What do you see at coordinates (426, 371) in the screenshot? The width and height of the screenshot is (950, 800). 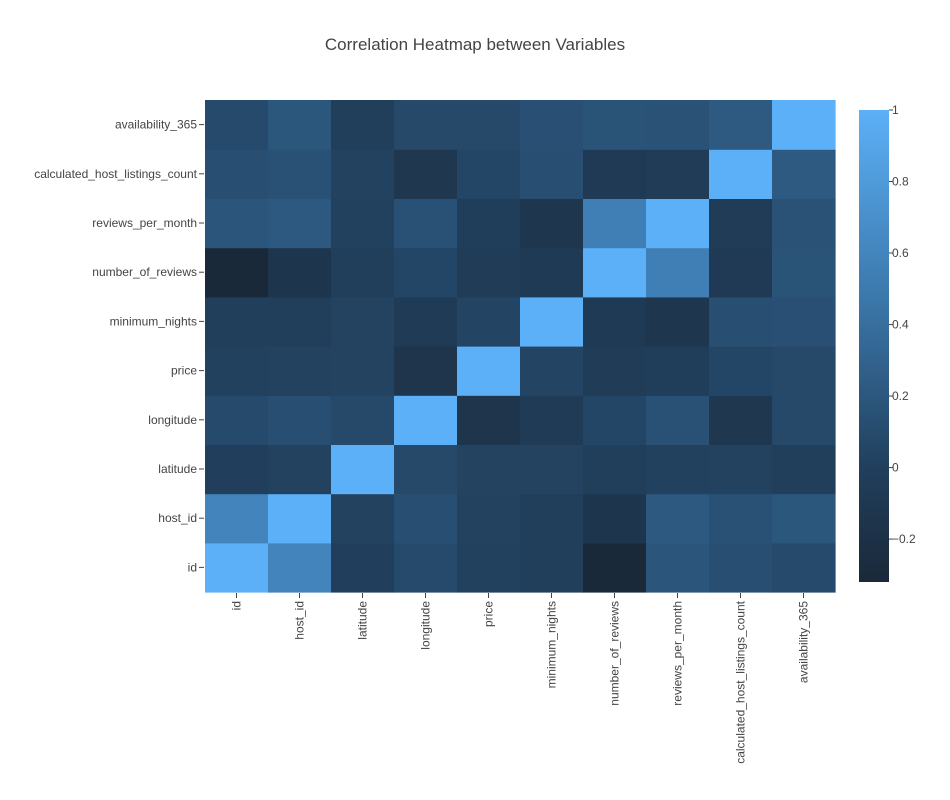 I see `heatmap-cell-price-longitude` at bounding box center [426, 371].